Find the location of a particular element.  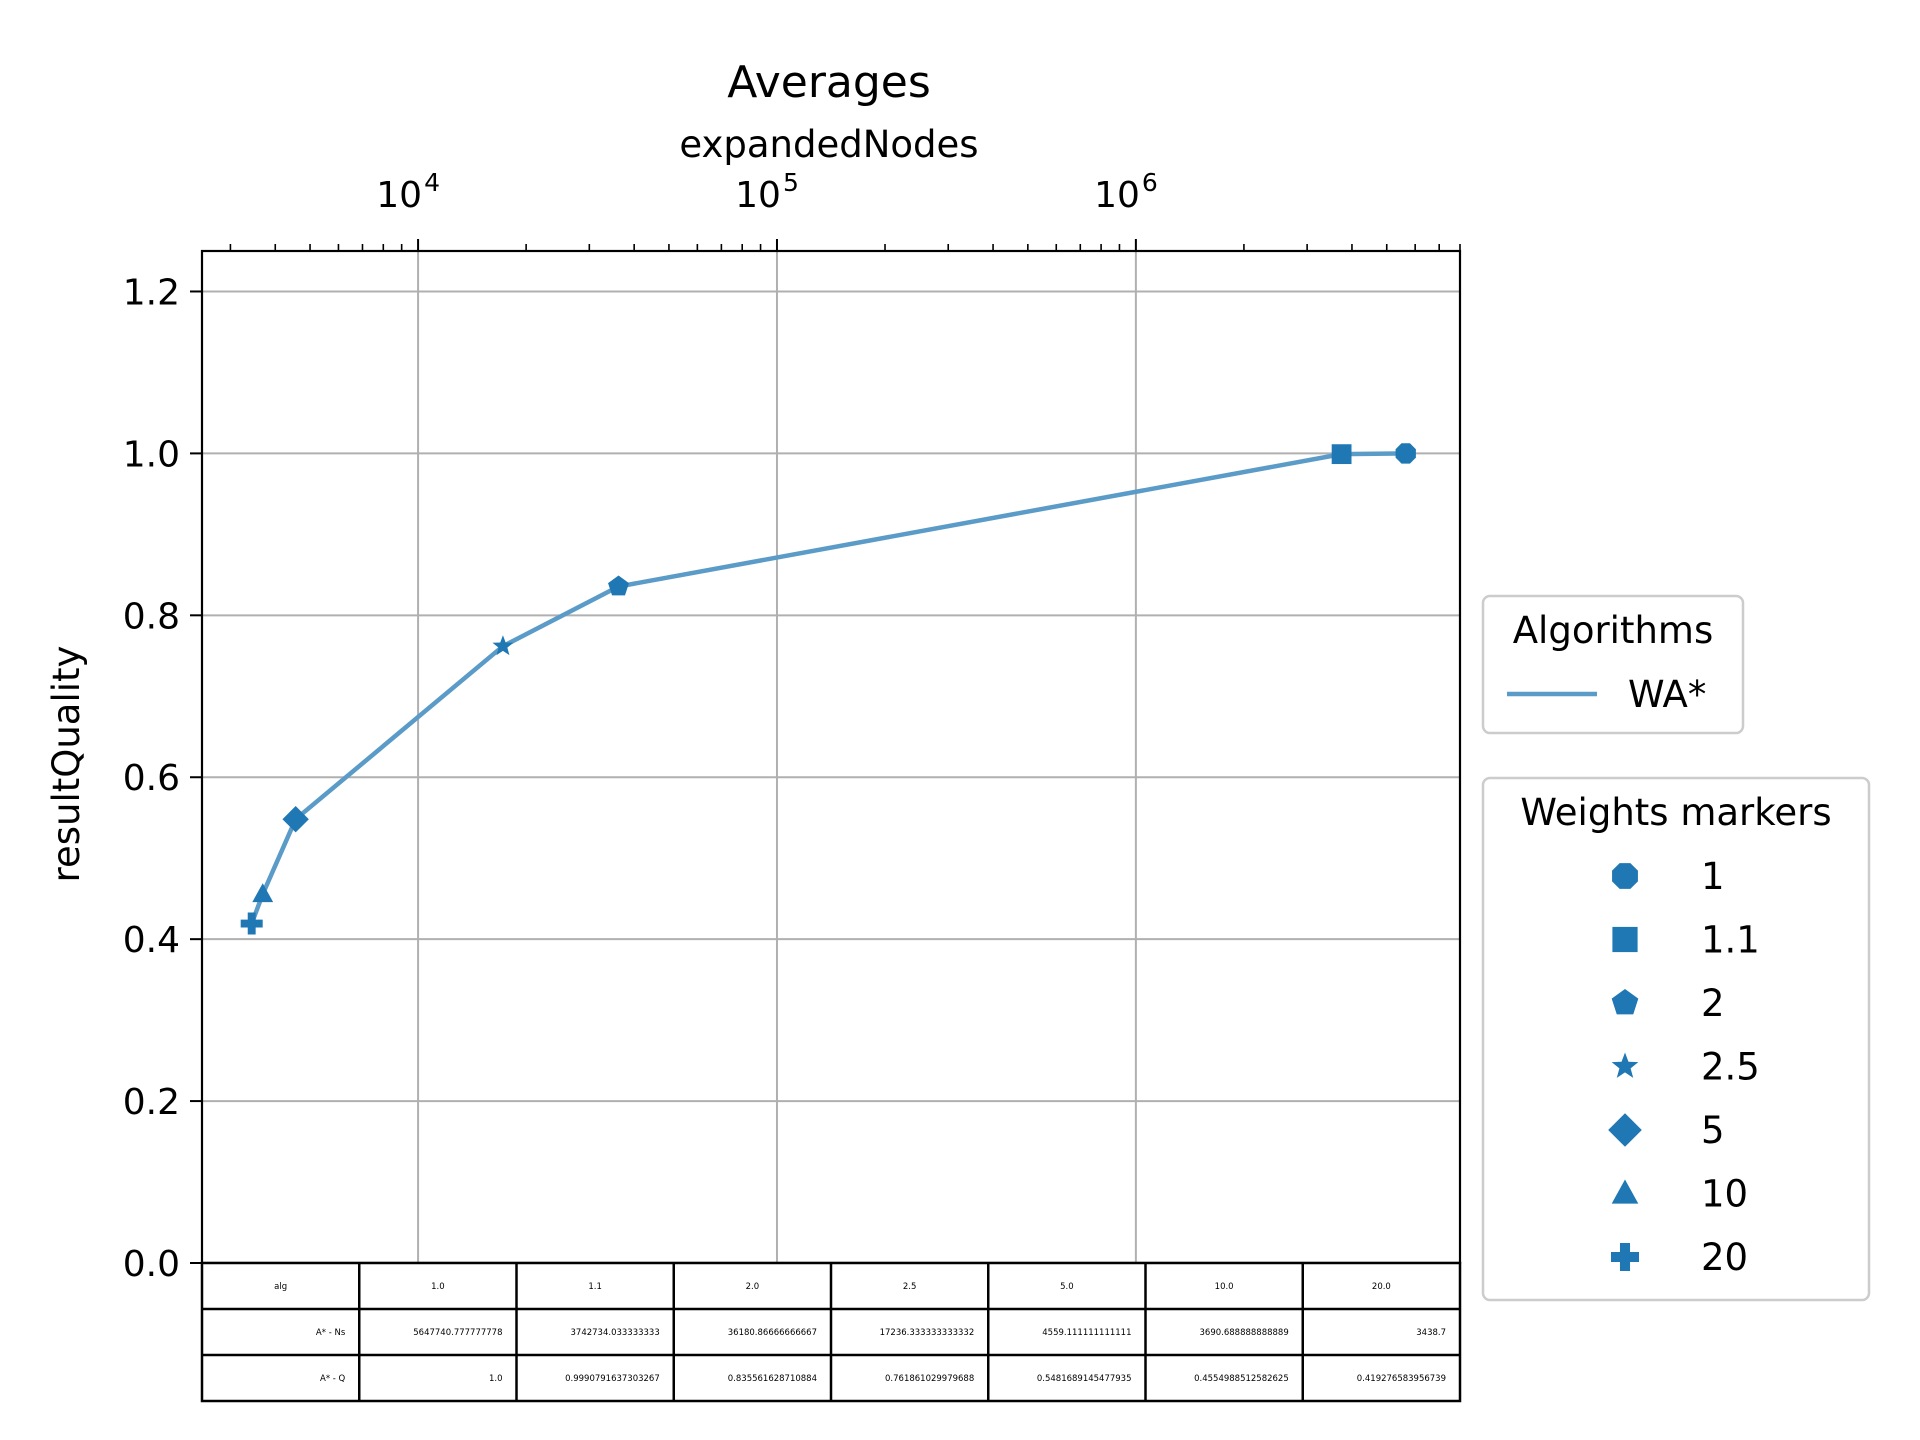

table-cell: 10.0 is located at coordinates (1224, 1287).